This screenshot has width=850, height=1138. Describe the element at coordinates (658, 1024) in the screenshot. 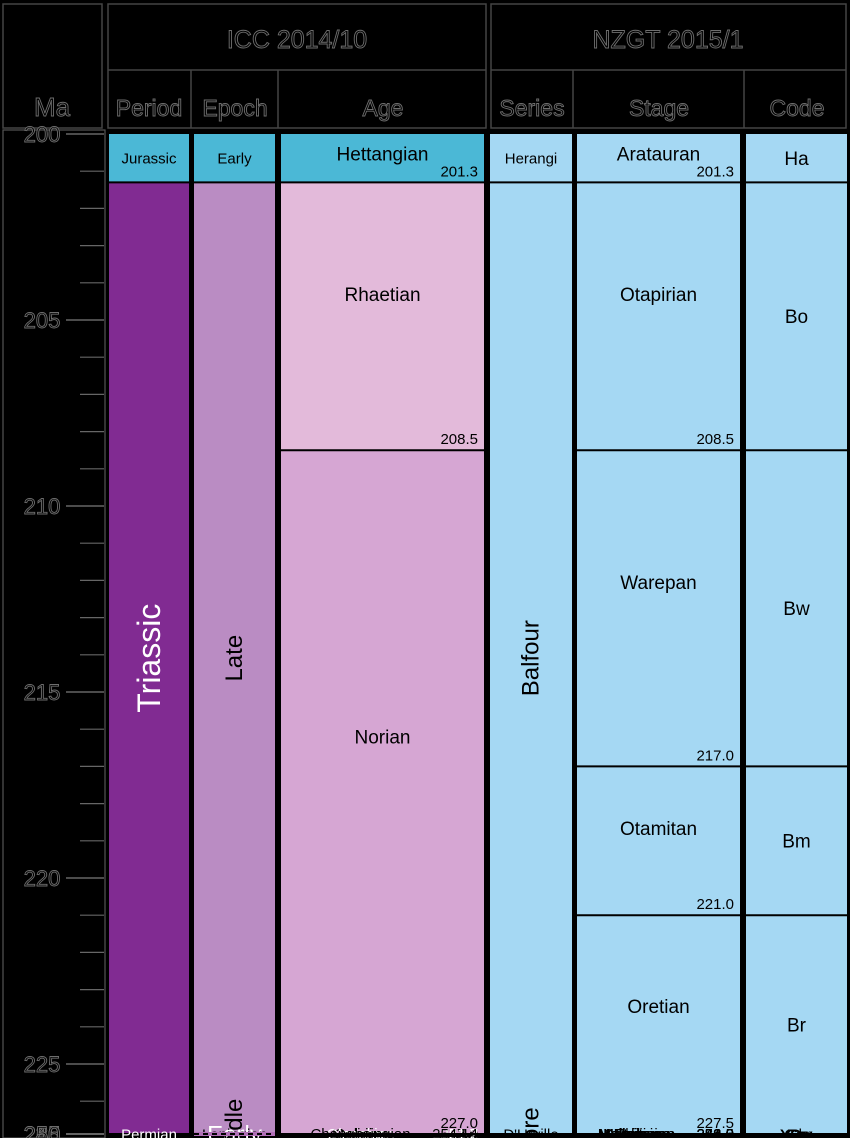

I see `stage-oretian-block` at that location.